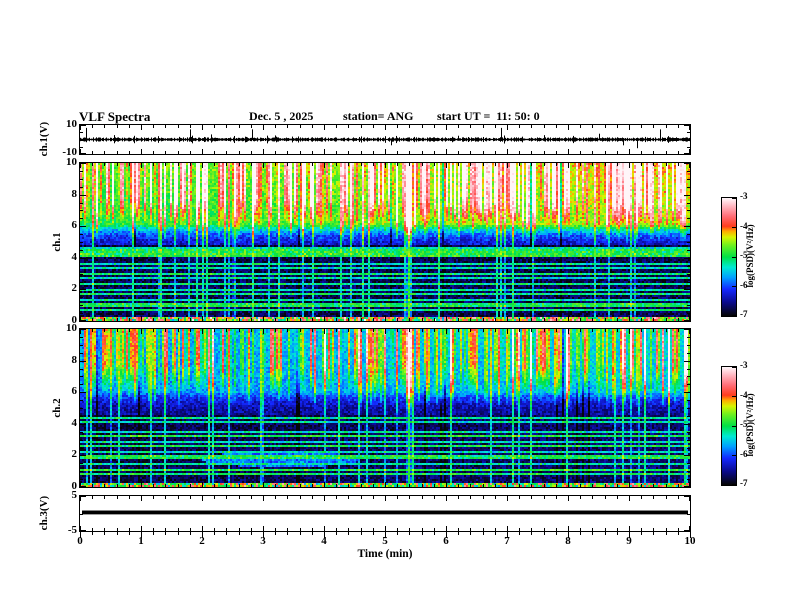  Describe the element at coordinates (43, 139) in the screenshot. I see `ch1-wave-ylabel: ch.1(V)` at that location.